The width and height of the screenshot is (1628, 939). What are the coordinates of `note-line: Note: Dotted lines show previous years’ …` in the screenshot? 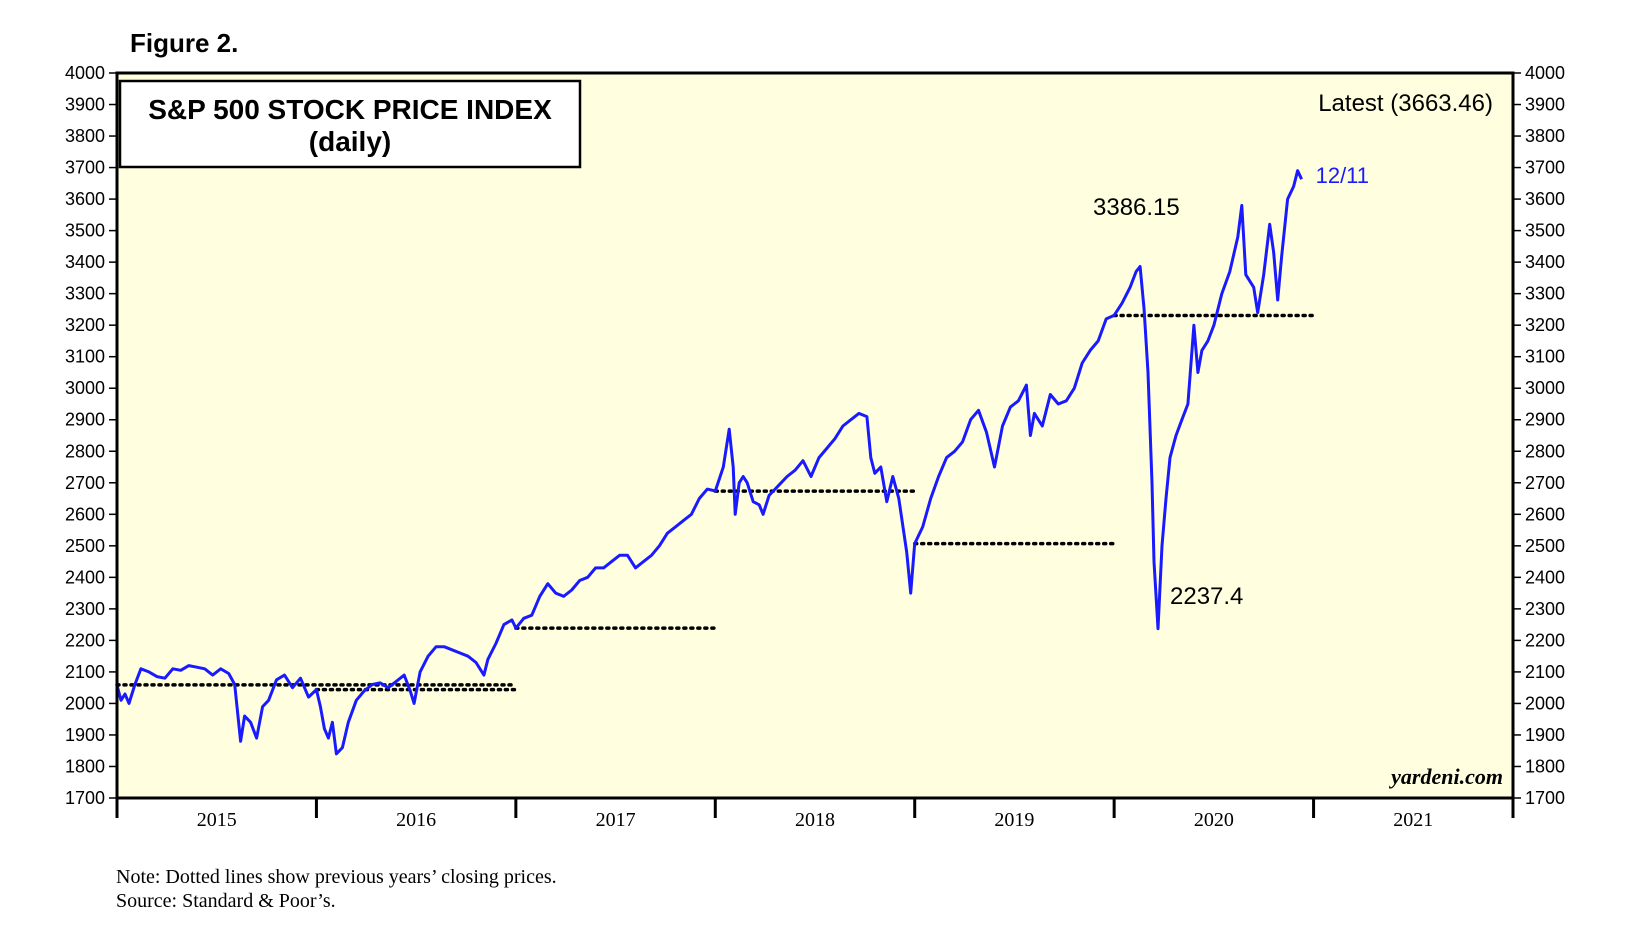 It's located at (336, 877).